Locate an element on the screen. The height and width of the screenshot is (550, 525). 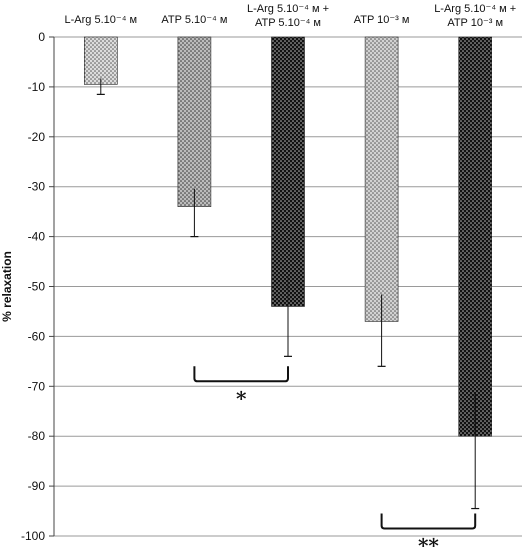
y-tick-label: -100 is located at coordinates (33, 536).